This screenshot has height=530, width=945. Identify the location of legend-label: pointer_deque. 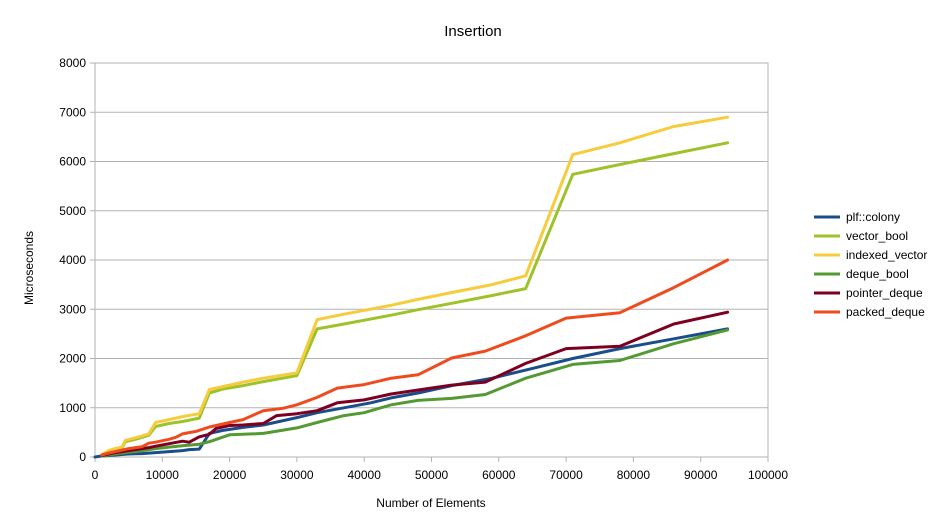
(884, 293).